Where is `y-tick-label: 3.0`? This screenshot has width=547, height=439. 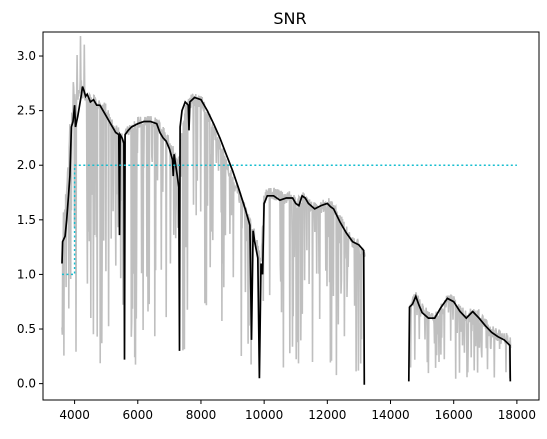
y-tick-label: 3.0 is located at coordinates (26, 56).